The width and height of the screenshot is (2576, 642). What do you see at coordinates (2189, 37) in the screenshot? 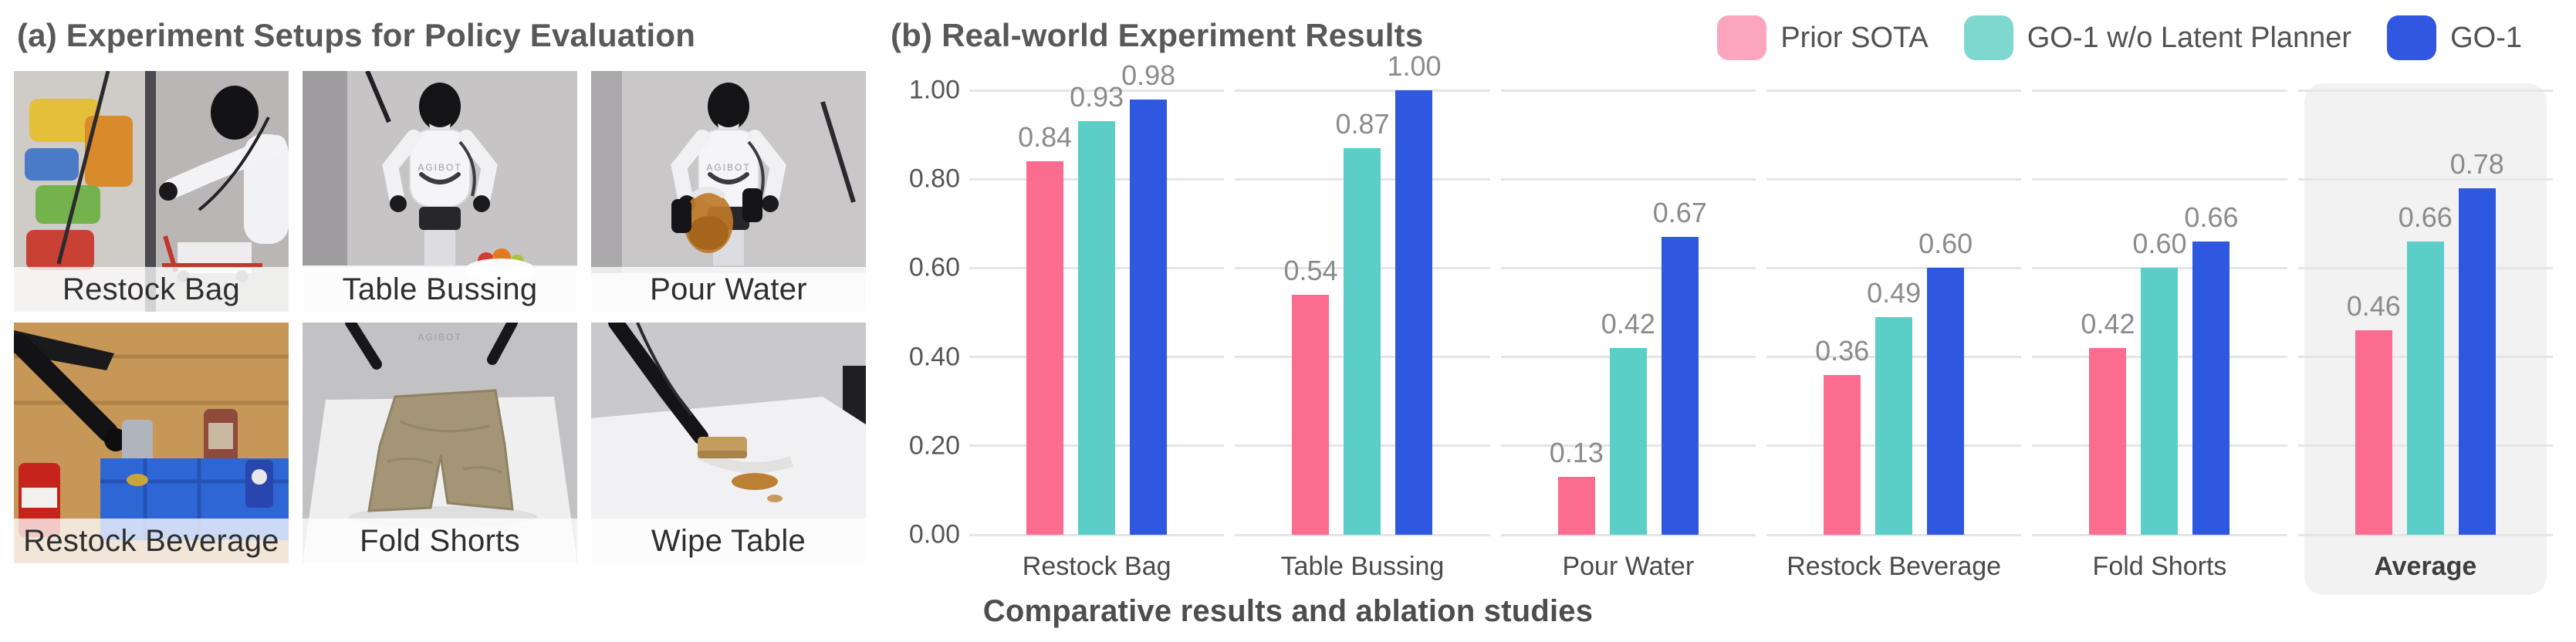
I see `legend-label-go1-wo-latent-planner: GO-1 w/o Latent Planner` at bounding box center [2189, 37].